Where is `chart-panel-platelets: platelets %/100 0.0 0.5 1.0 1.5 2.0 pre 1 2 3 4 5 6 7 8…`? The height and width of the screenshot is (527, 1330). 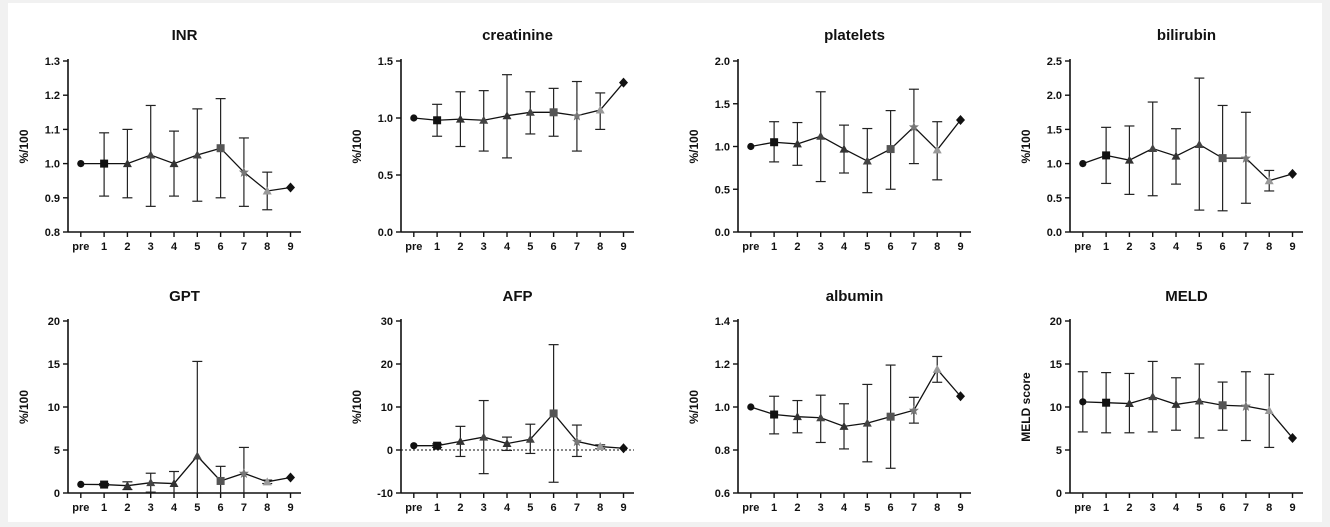
chart-panel-platelets: platelets %/100 0.0 0.5 1.0 1.5 2.0 pre 1 2 3 4 5 6 7 8… is located at coordinates (829, 140).